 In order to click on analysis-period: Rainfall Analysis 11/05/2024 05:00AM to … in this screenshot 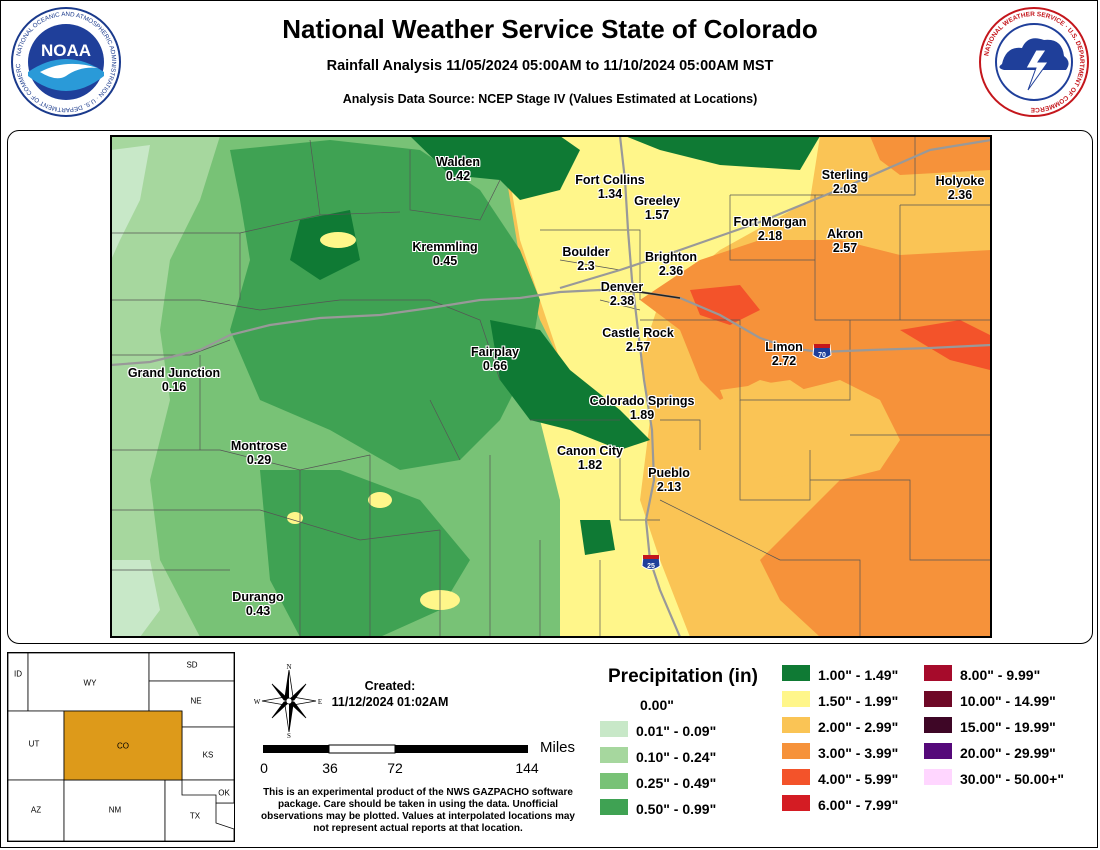, I will do `click(550, 66)`.